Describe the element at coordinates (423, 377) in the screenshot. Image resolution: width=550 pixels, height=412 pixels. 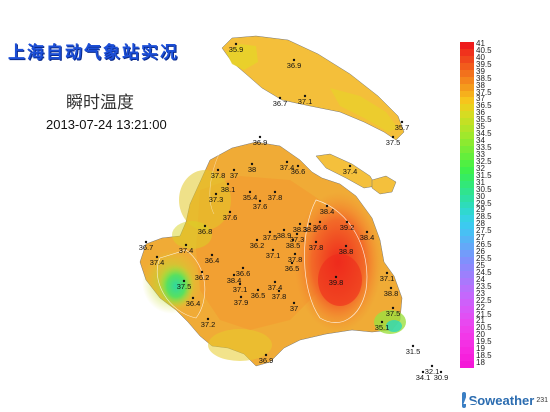
I see `station-value: 34.1` at that location.